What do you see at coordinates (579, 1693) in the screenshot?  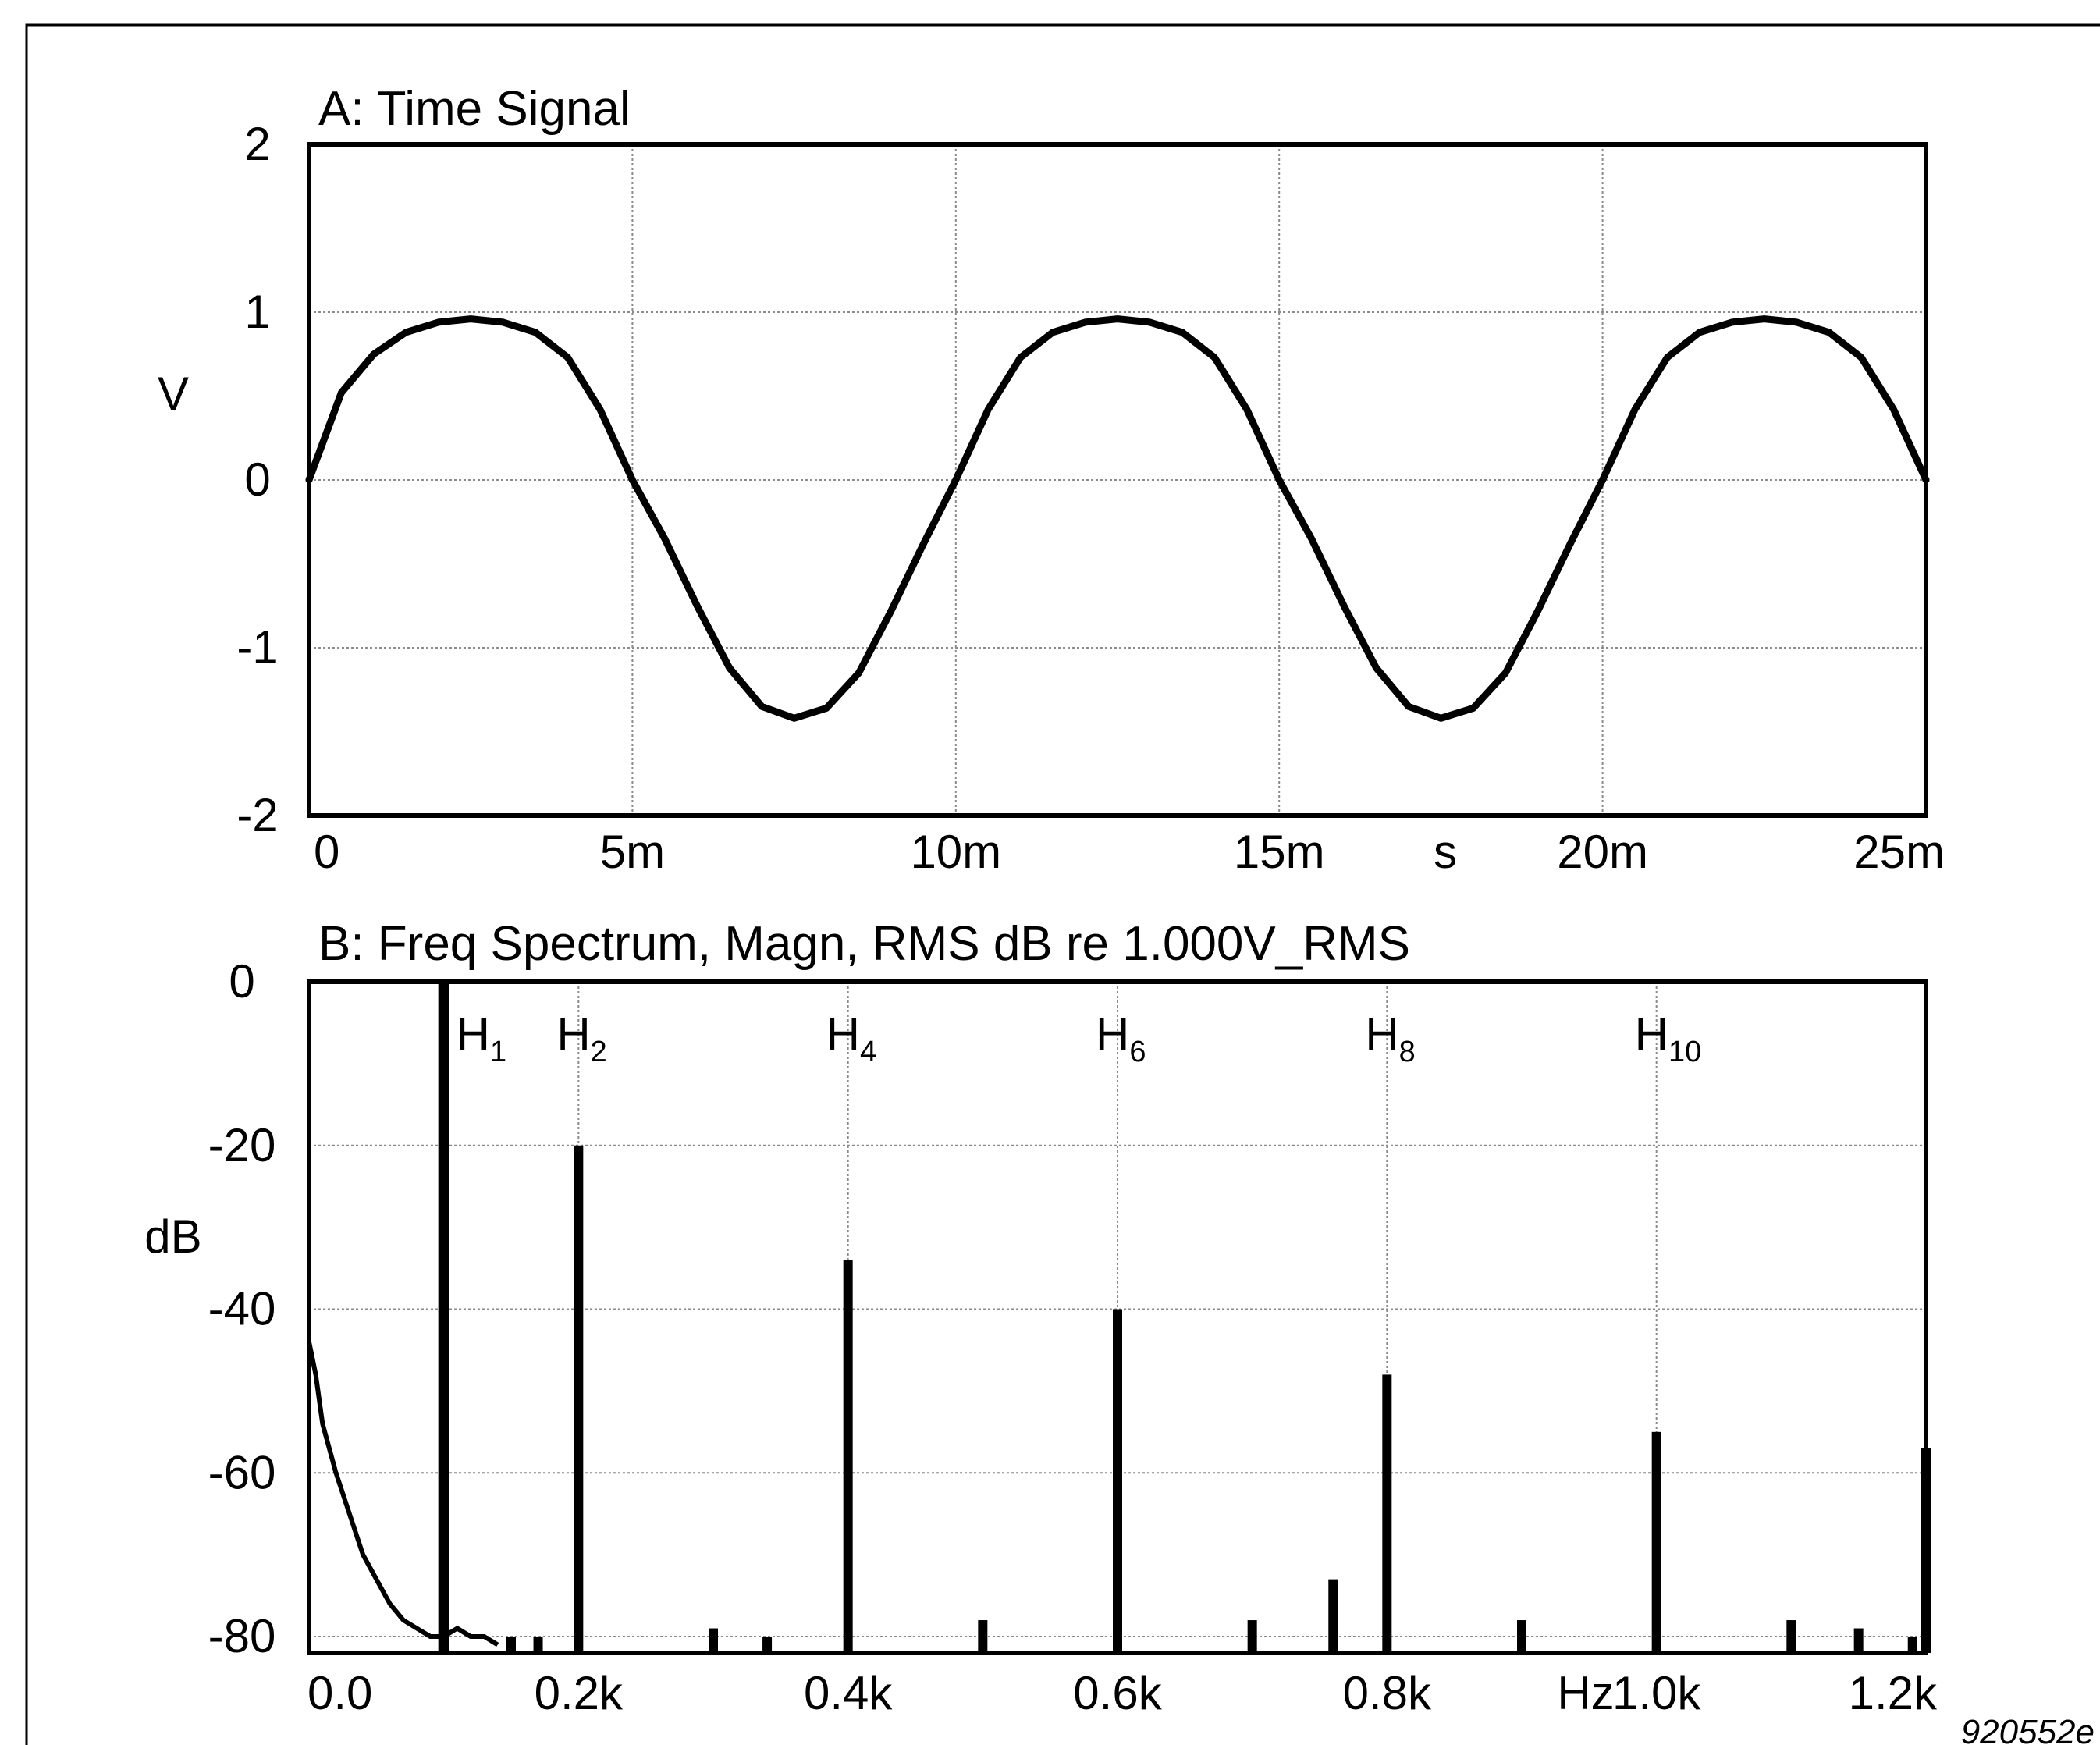 I see `freq-spectrum-x-tick-label: 0.2k` at bounding box center [579, 1693].